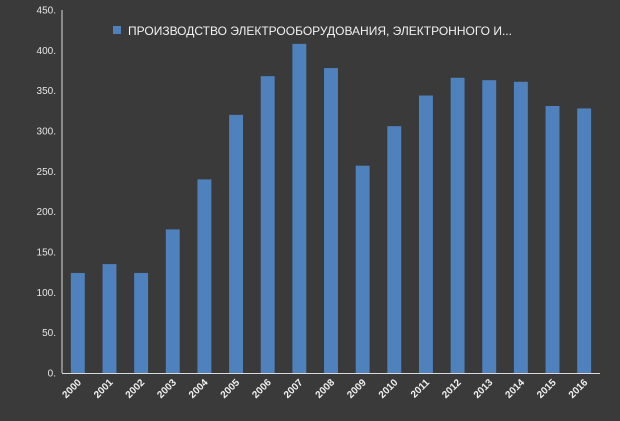 This screenshot has height=421, width=620. What do you see at coordinates (547, 389) in the screenshot?
I see `x-tick-label: 2015` at bounding box center [547, 389].